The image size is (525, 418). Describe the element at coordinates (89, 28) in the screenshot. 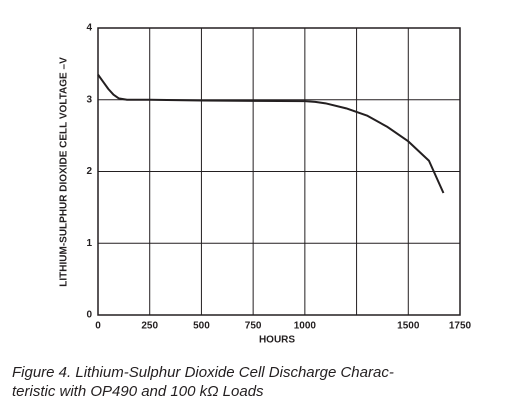

I see `y-tick-label: 4` at that location.